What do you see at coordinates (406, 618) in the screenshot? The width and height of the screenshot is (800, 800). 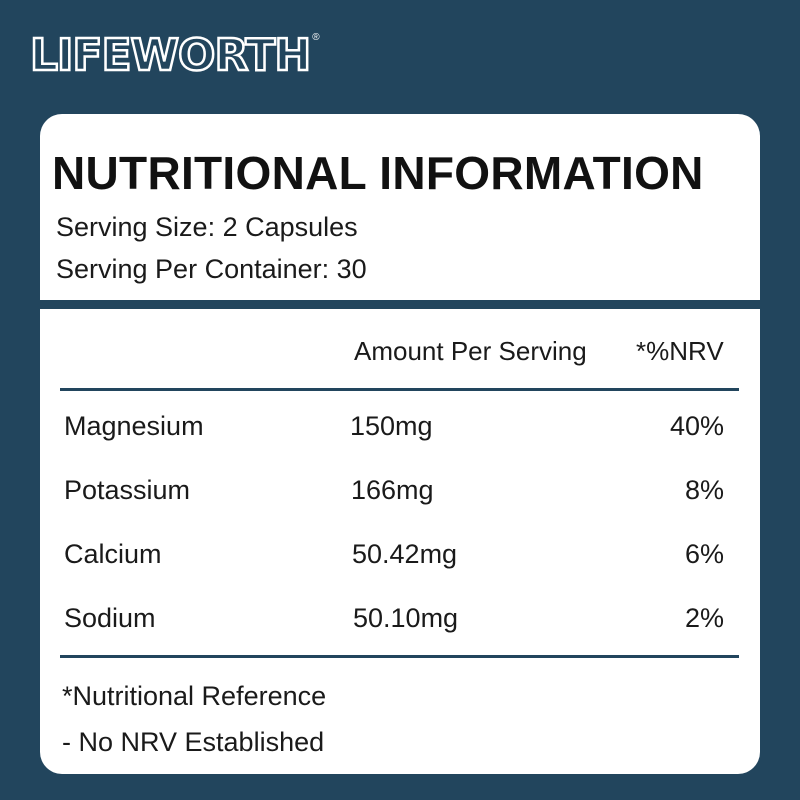 I see `nutrient-amount: 50.10mg` at bounding box center [406, 618].